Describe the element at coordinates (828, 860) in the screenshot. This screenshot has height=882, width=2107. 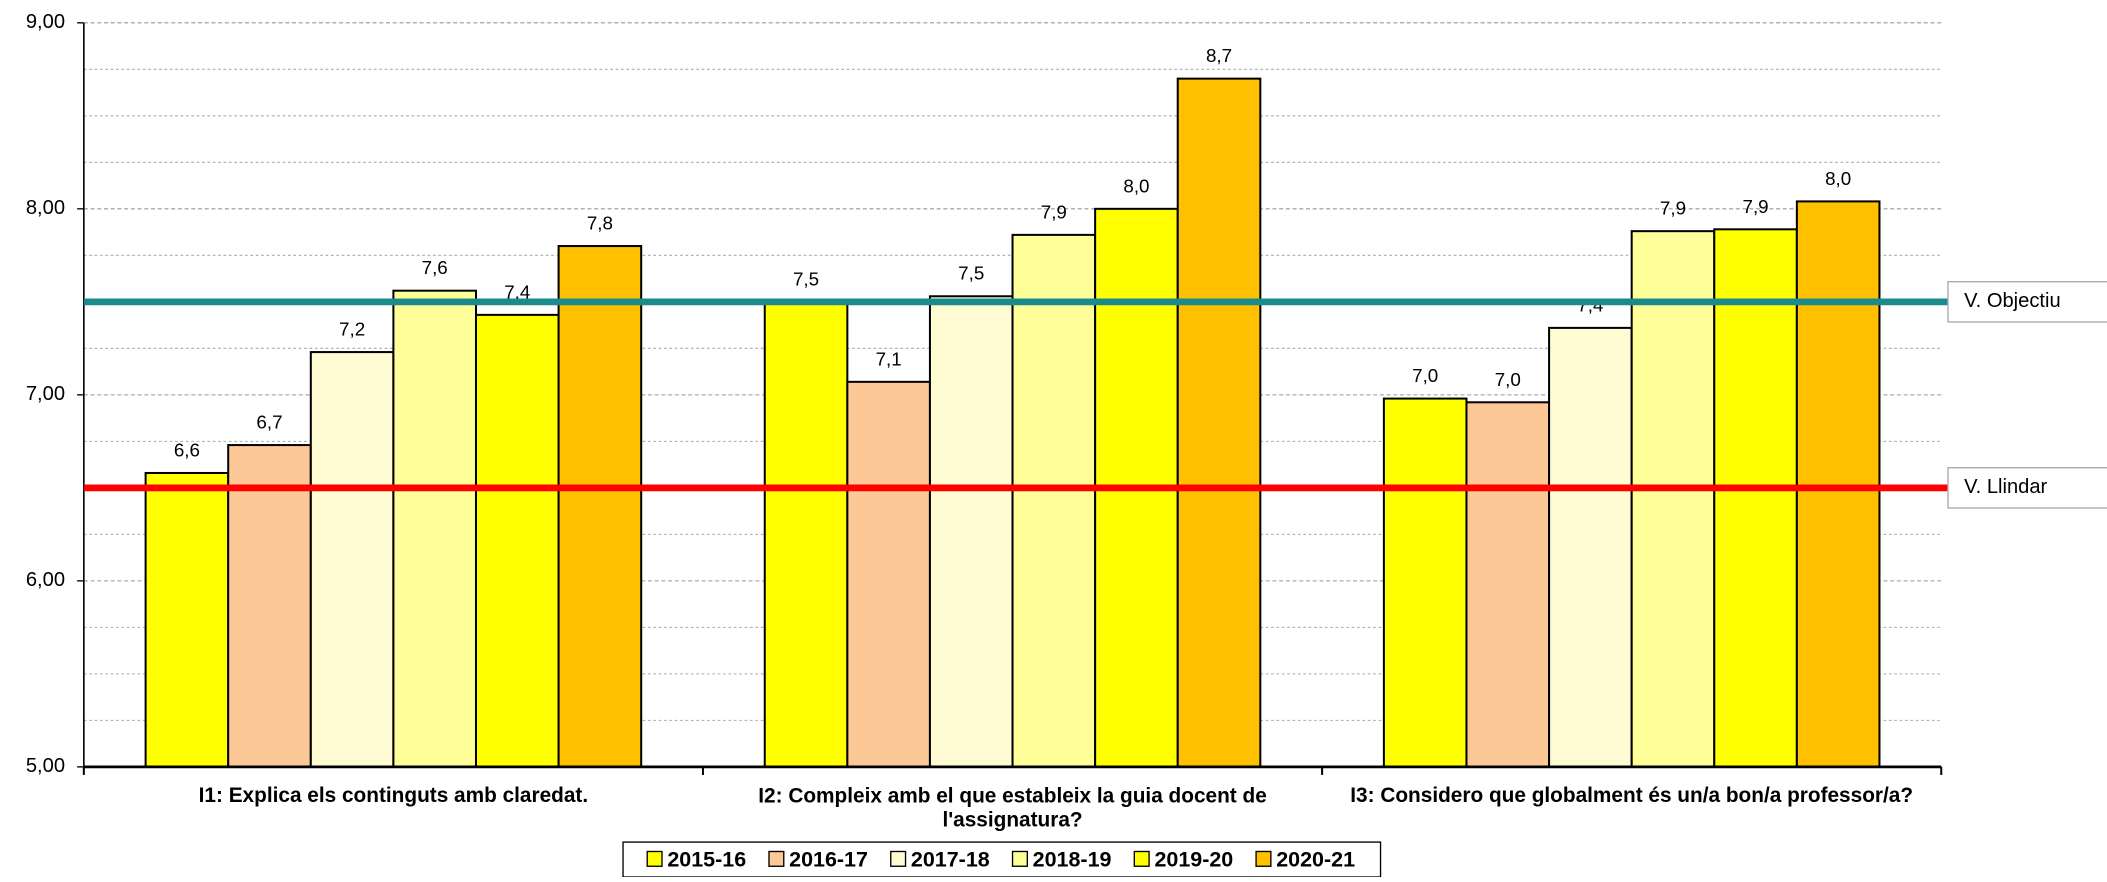
I see `legend-label: 2016-17` at that location.